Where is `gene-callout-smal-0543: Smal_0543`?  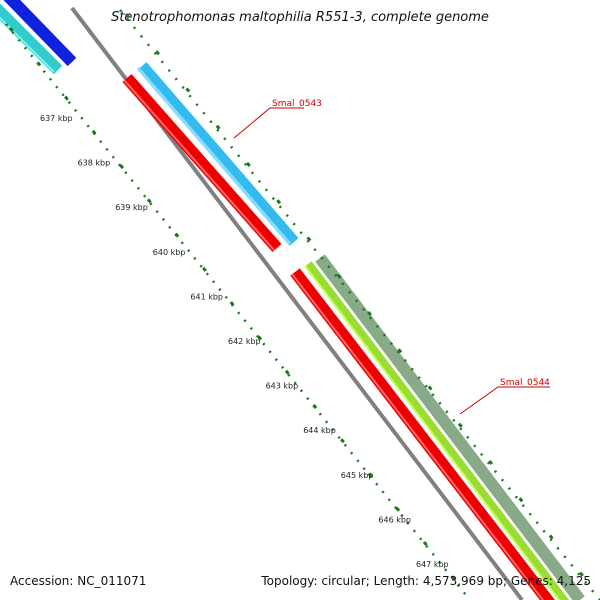
gene-callout-smal-0543: Smal_0543 is located at coordinates (277, 119).